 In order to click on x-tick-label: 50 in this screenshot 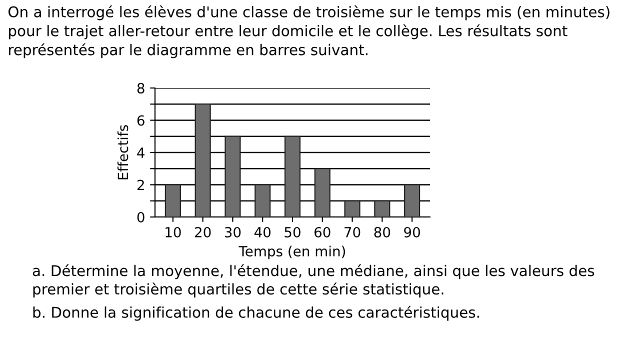, I will do `click(292, 232)`.